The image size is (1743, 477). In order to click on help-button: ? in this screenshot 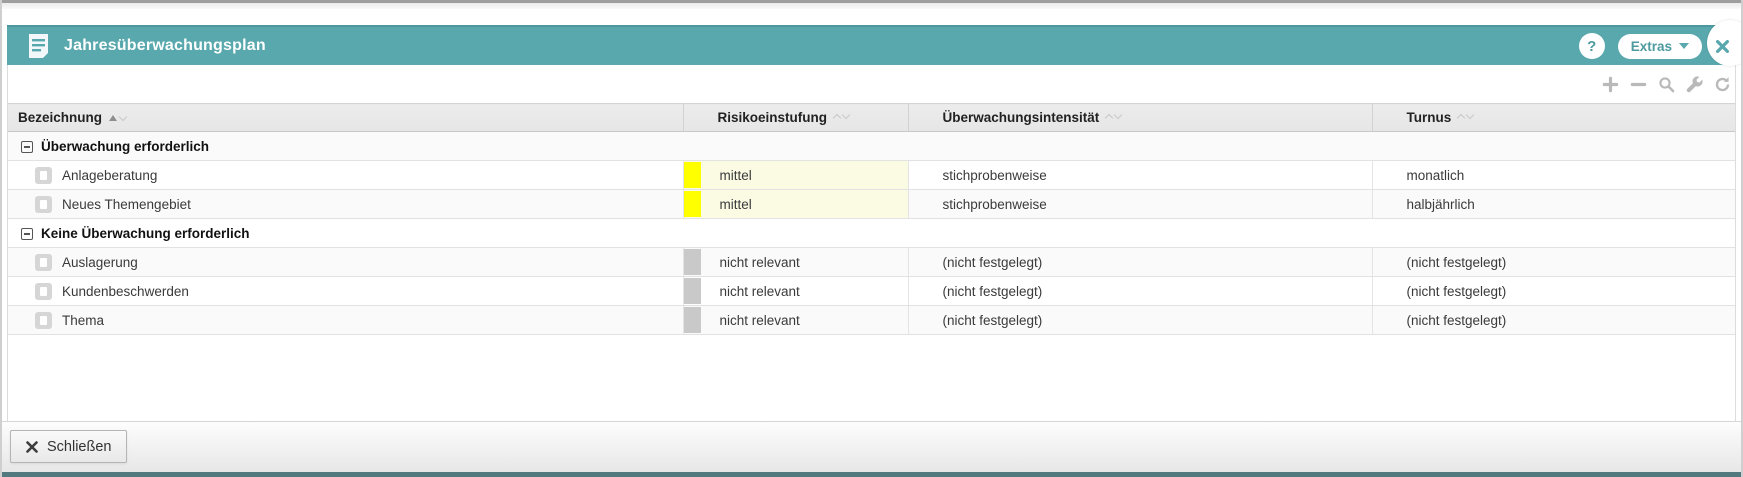, I will do `click(1591, 46)`.